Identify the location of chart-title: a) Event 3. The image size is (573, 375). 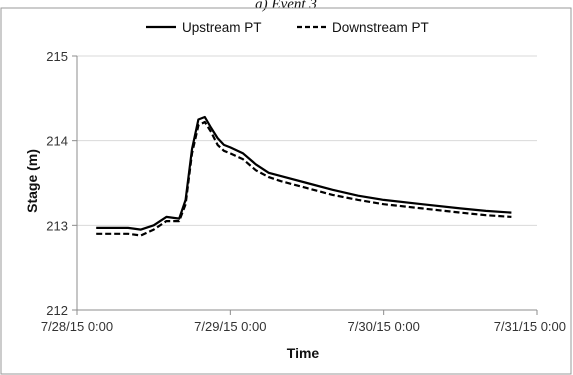
(286, 6).